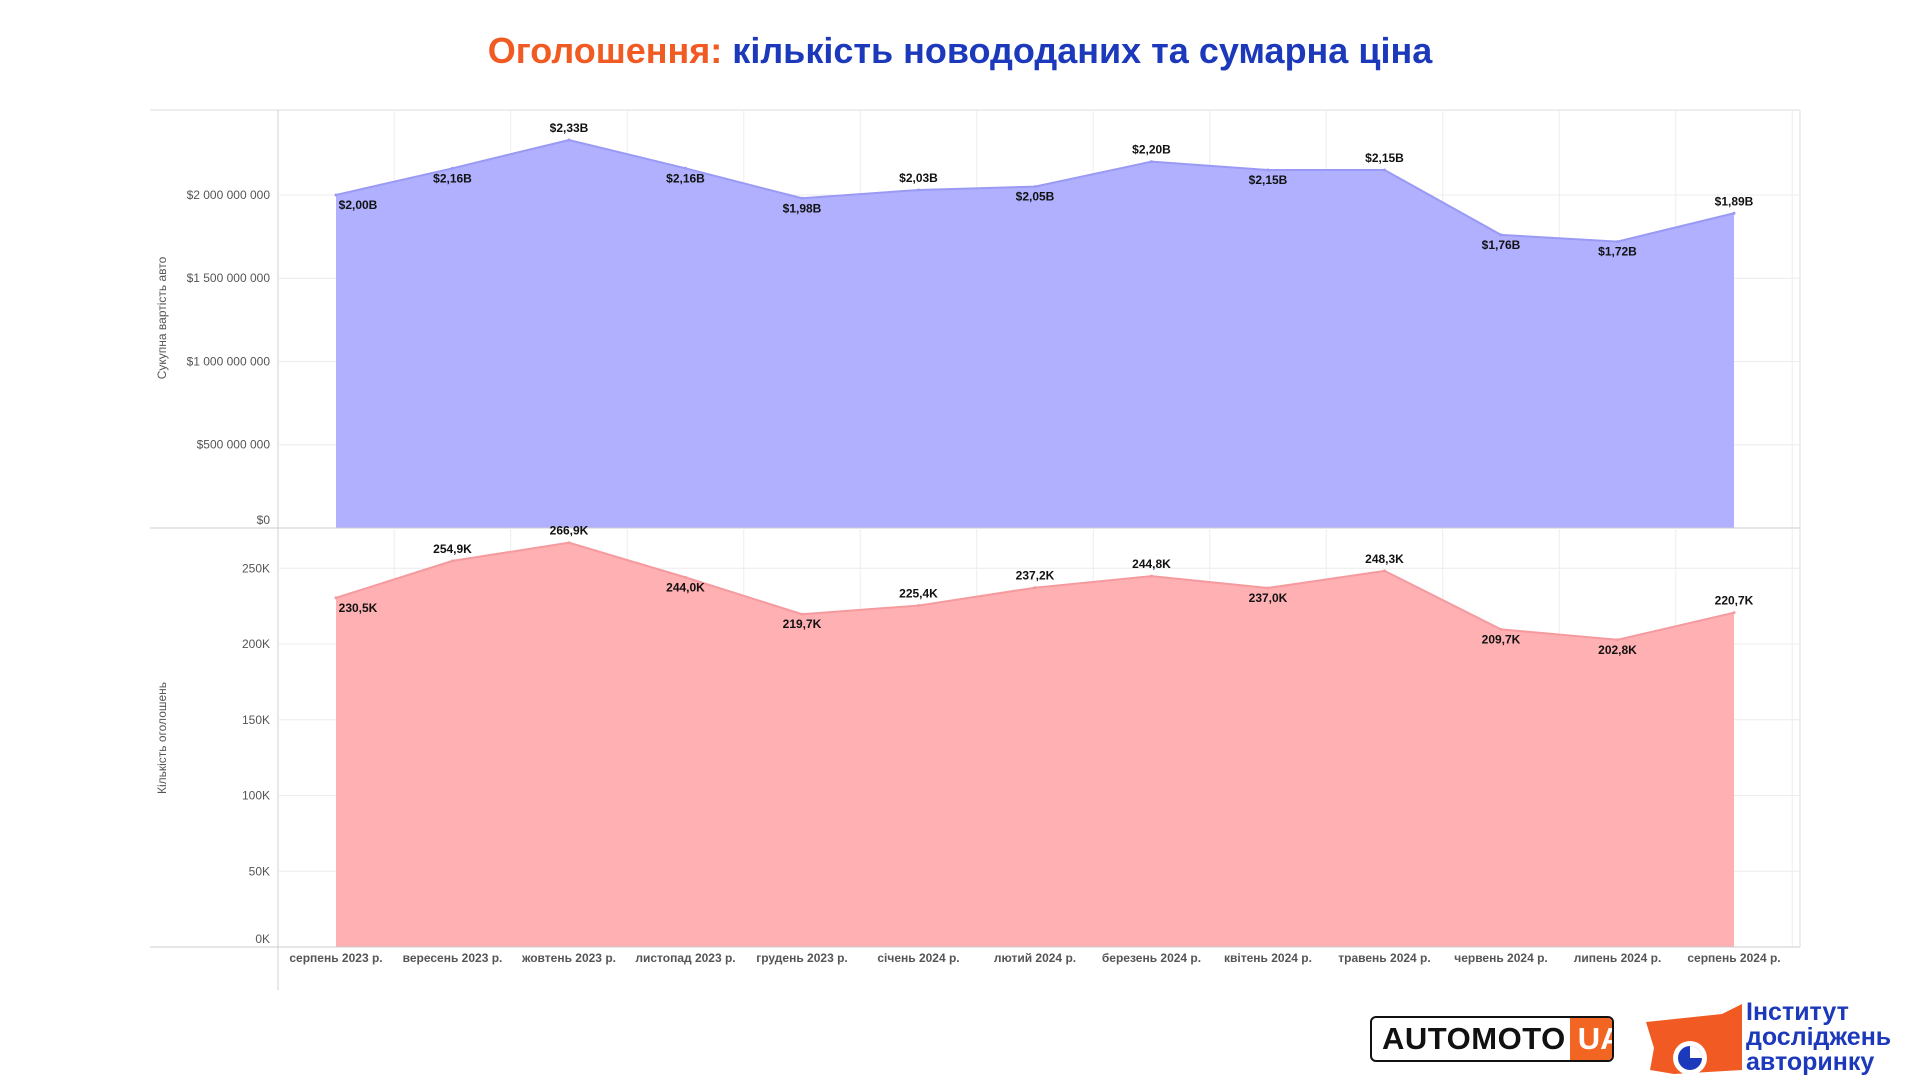 The height and width of the screenshot is (1080, 1920). What do you see at coordinates (1617, 650) in the screenshot?
I see `data-label: 202,8K` at bounding box center [1617, 650].